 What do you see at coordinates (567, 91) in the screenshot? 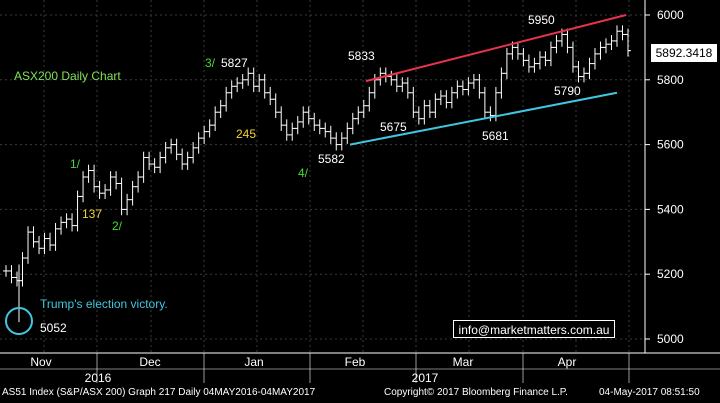
I see `chart-annotation: 5790` at bounding box center [567, 91].